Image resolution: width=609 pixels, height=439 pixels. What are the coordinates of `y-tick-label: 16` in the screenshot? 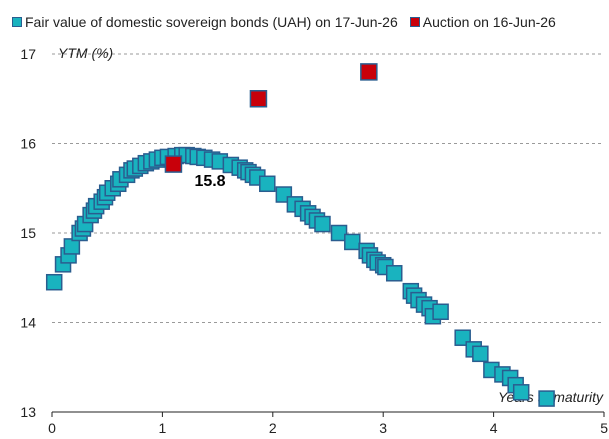 It's located at (28, 144).